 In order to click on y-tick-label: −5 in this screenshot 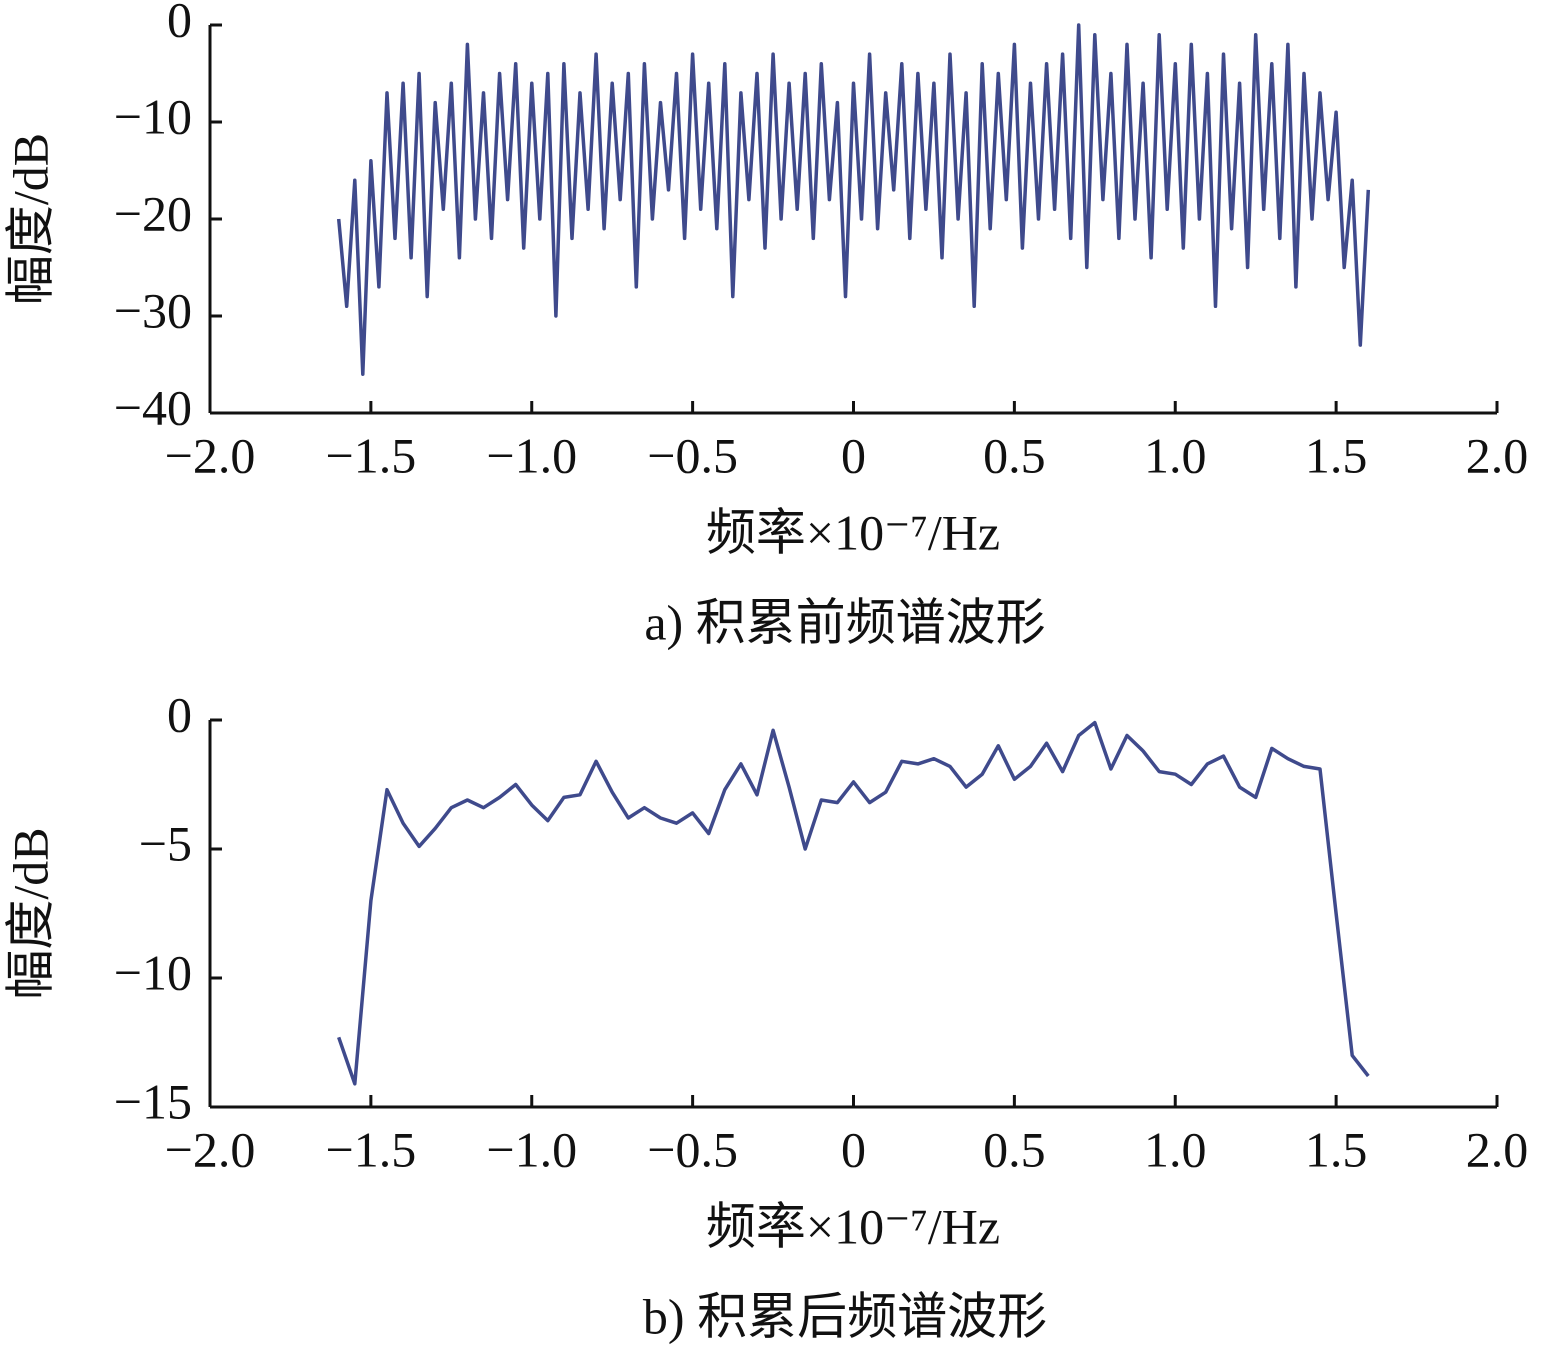, I will do `click(165, 843)`.